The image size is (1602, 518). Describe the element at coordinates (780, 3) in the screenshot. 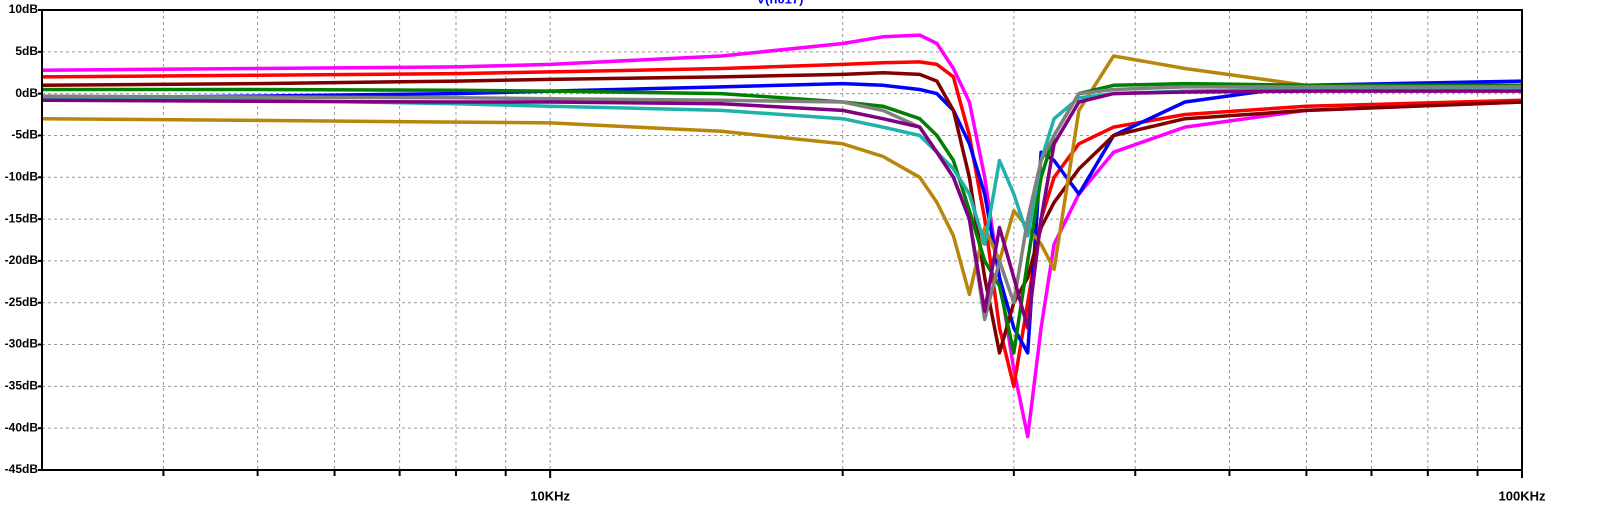

I see `chart-title: V(n017)` at that location.